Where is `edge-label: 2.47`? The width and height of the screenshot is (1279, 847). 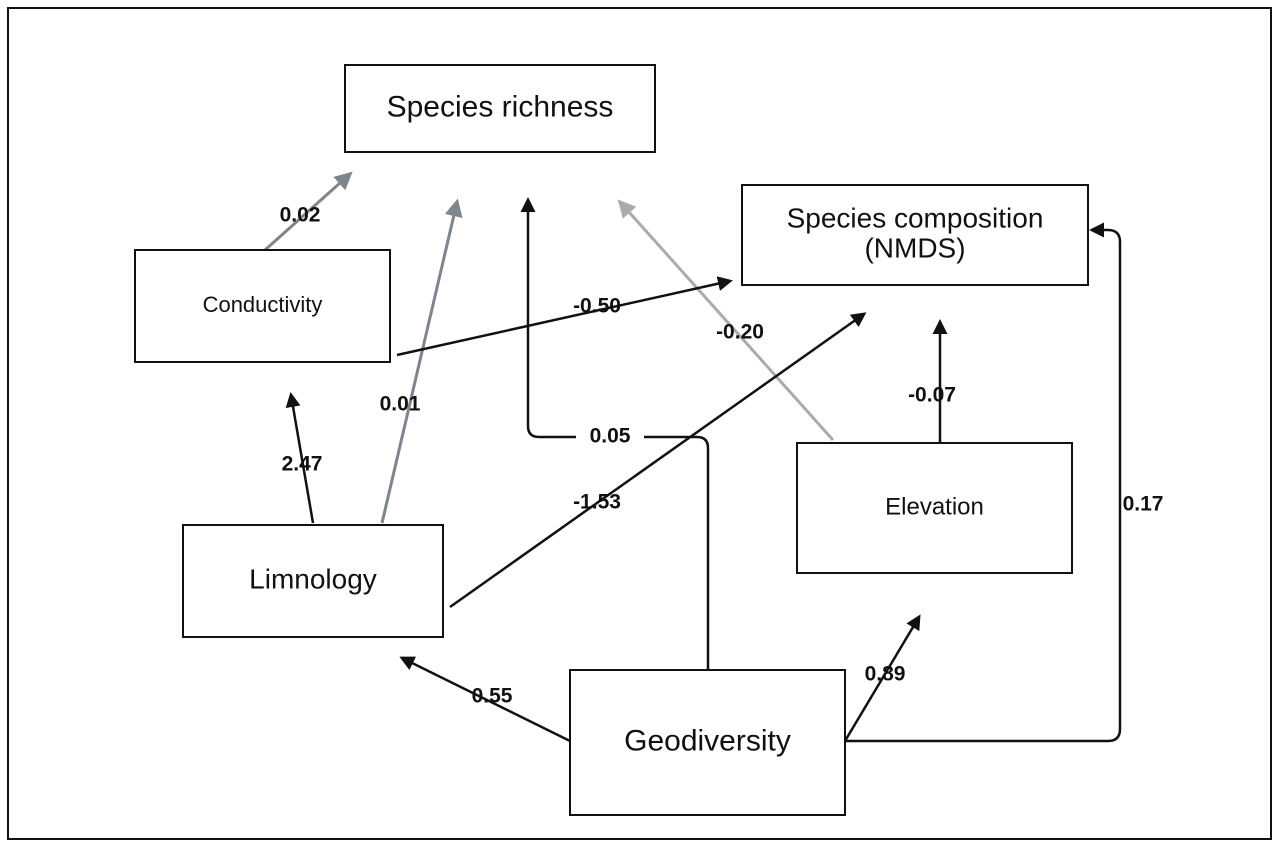 edge-label: 2.47 is located at coordinates (302, 464).